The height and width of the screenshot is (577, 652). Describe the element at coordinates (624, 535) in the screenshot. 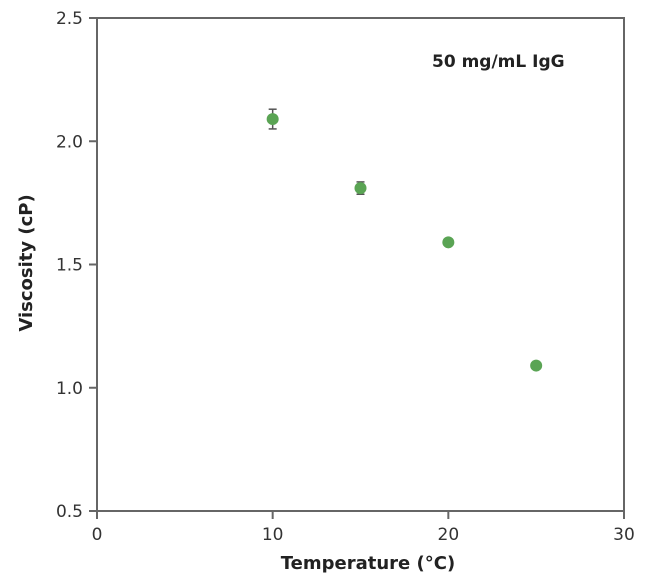

I see `x-tick-label: 30` at that location.